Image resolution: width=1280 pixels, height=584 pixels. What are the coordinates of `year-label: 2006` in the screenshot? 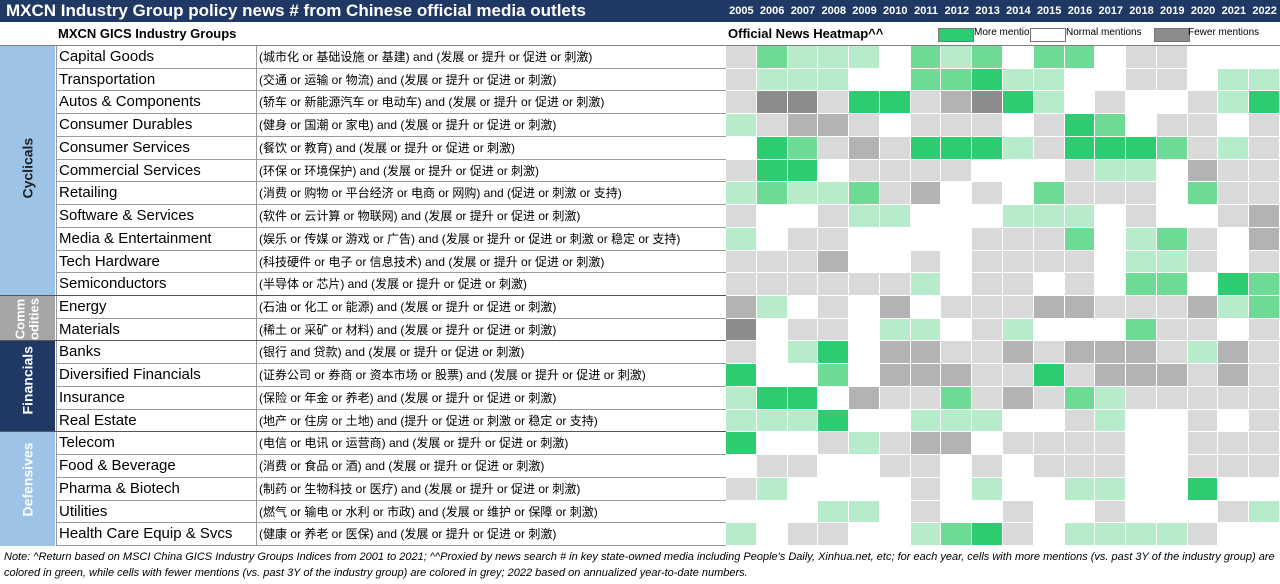 It's located at (772, 11).